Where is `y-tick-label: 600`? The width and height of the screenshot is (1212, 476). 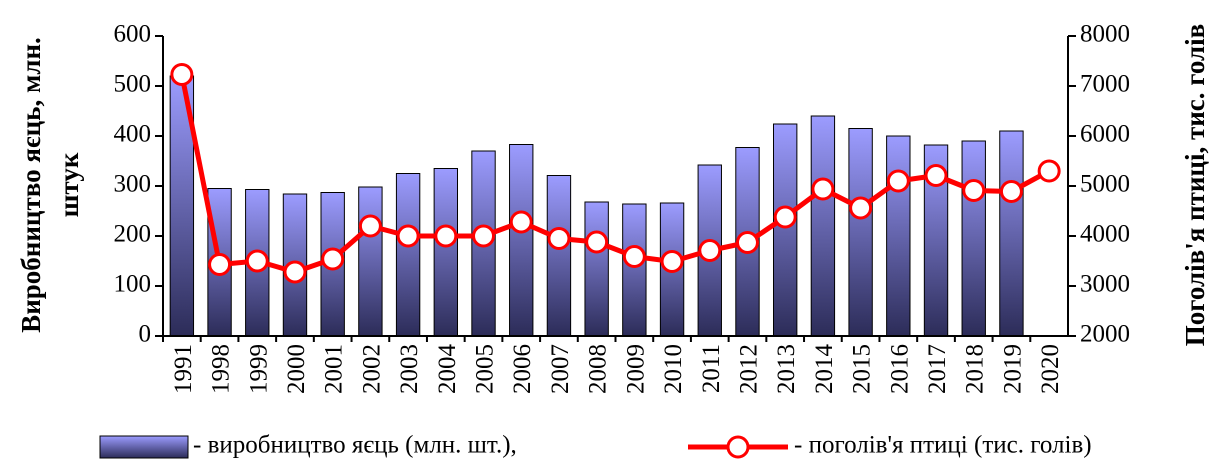
y-tick-label: 600 is located at coordinates (133, 34).